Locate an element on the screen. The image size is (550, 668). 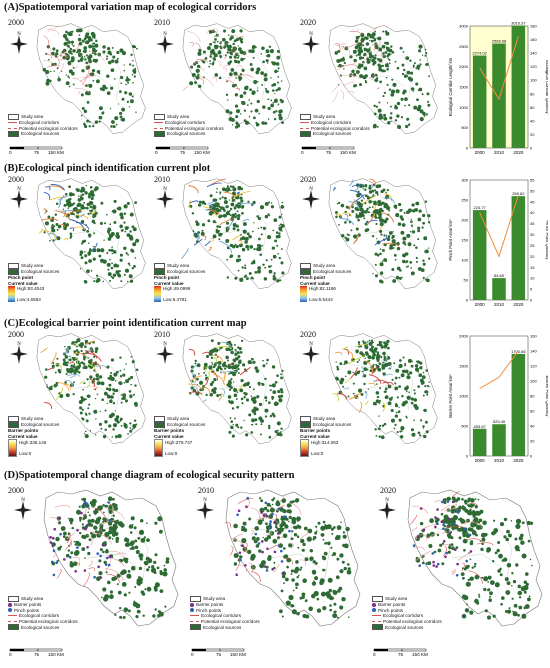
bar-value-label: 224.77 is located at coordinates (480, 207).